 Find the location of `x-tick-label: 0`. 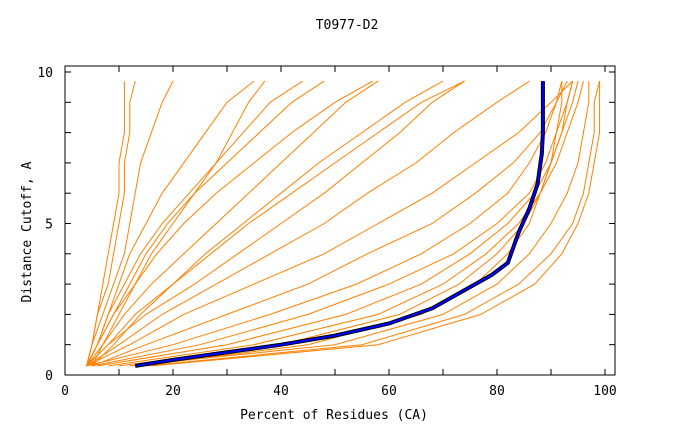

x-tick-label: 0 is located at coordinates (65, 391).